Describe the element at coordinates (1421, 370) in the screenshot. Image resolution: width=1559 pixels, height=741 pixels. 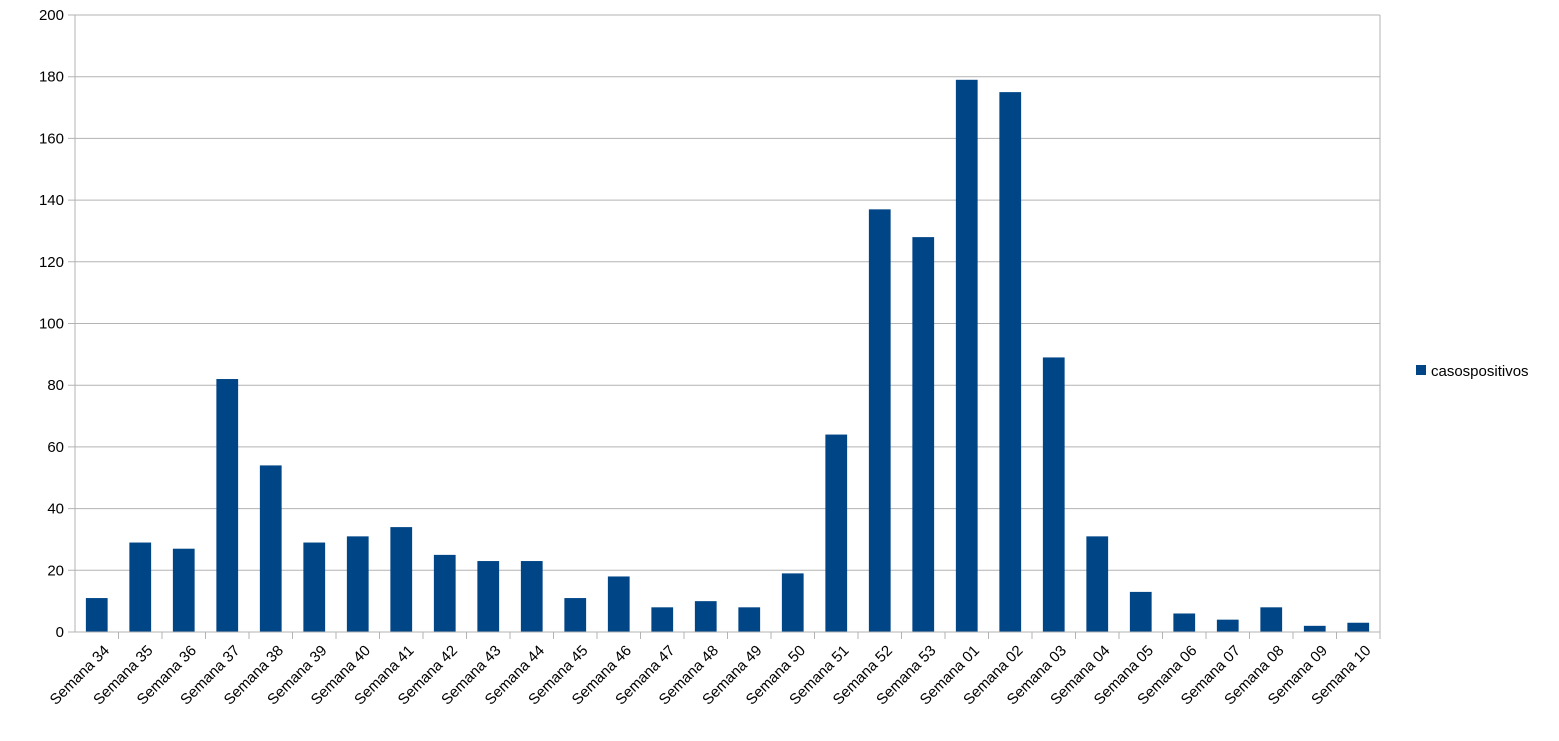
I see `legend-swatch` at that location.